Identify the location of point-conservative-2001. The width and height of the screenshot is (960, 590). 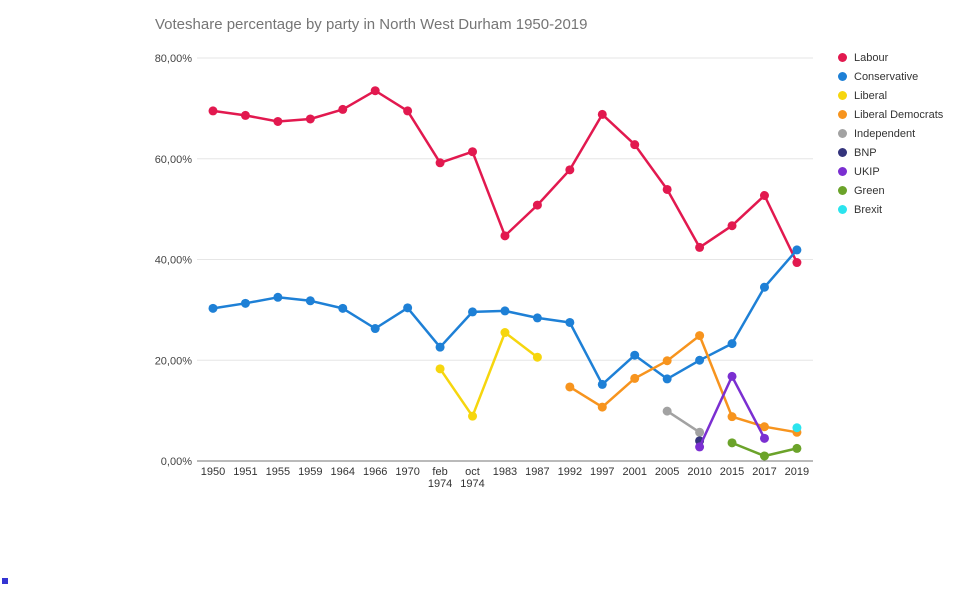
(635, 355).